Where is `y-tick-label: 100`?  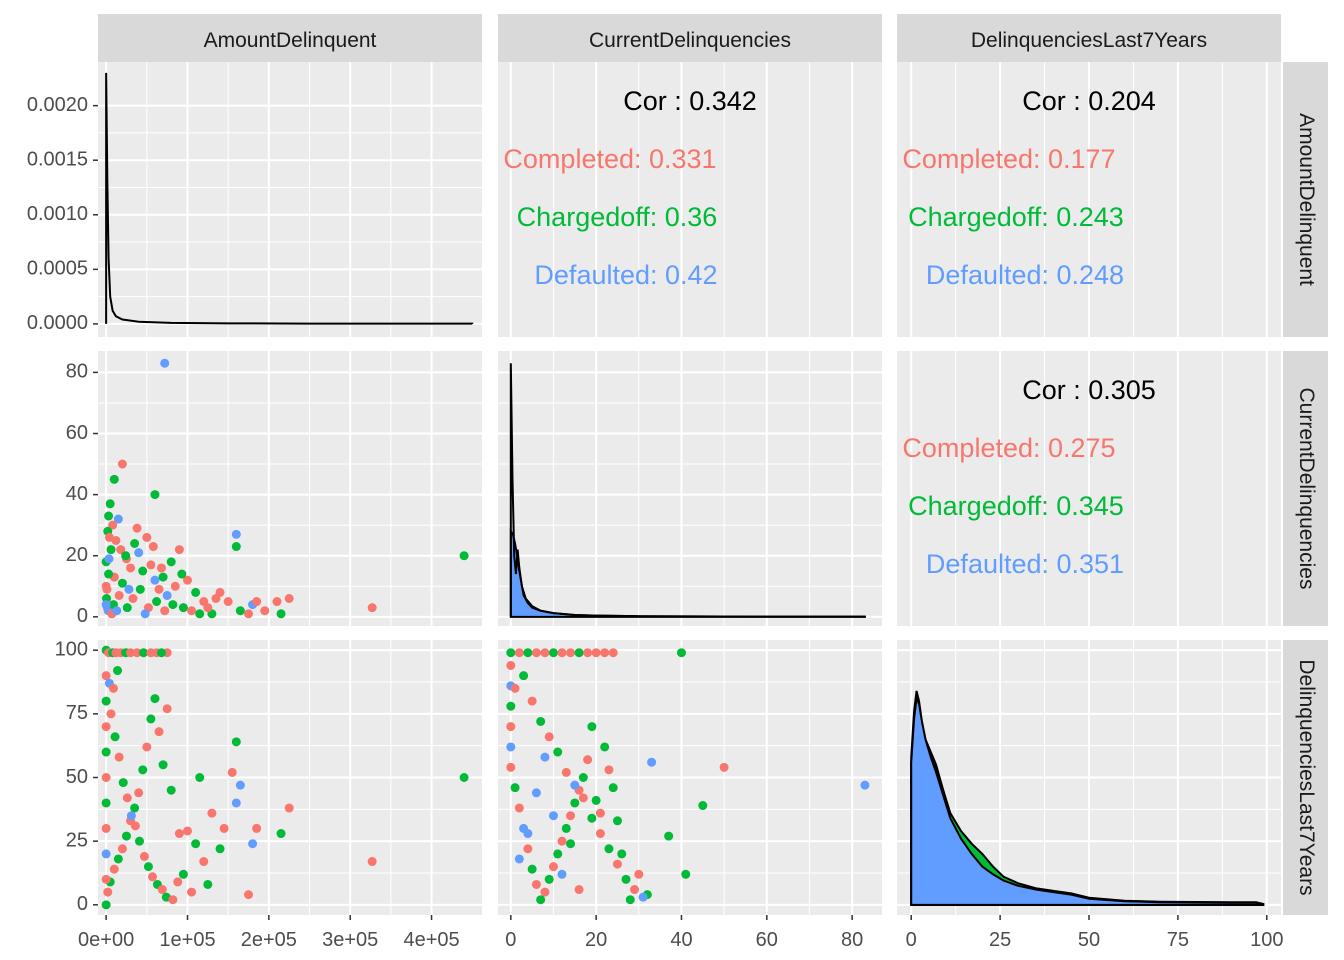
y-tick-label: 100 is located at coordinates (71, 649).